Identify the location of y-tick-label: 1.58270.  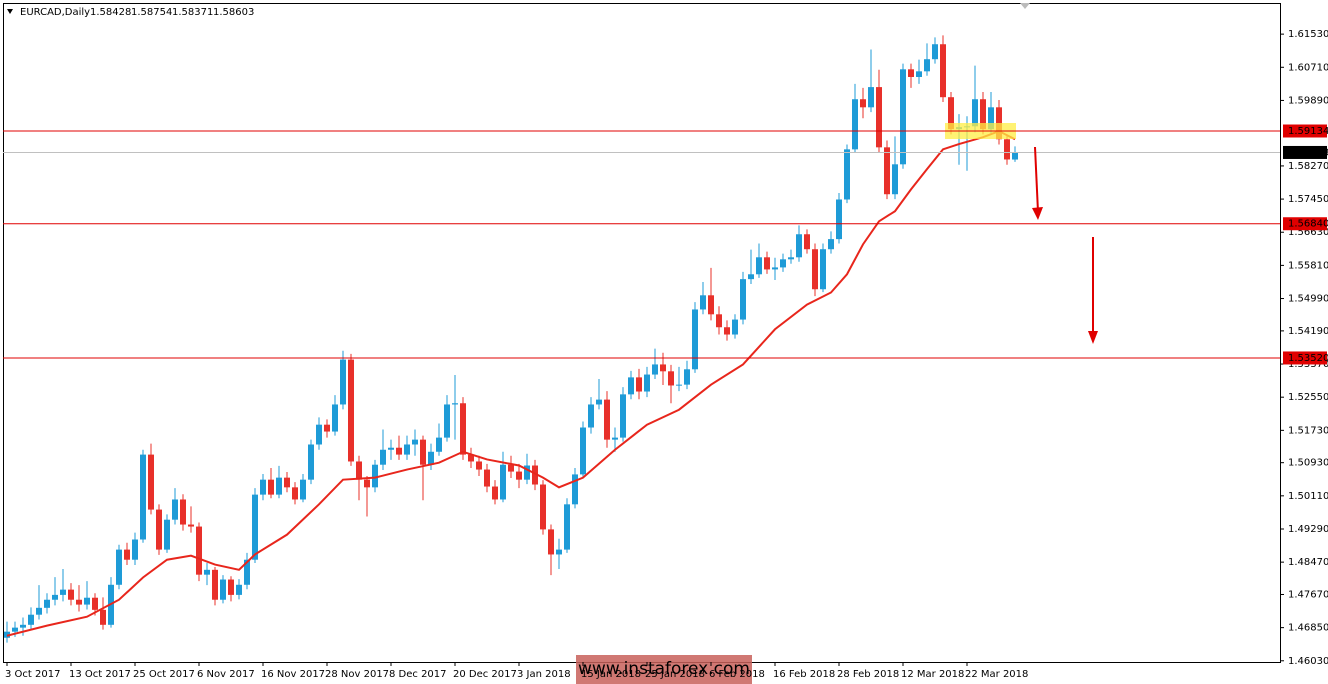
(1308, 166).